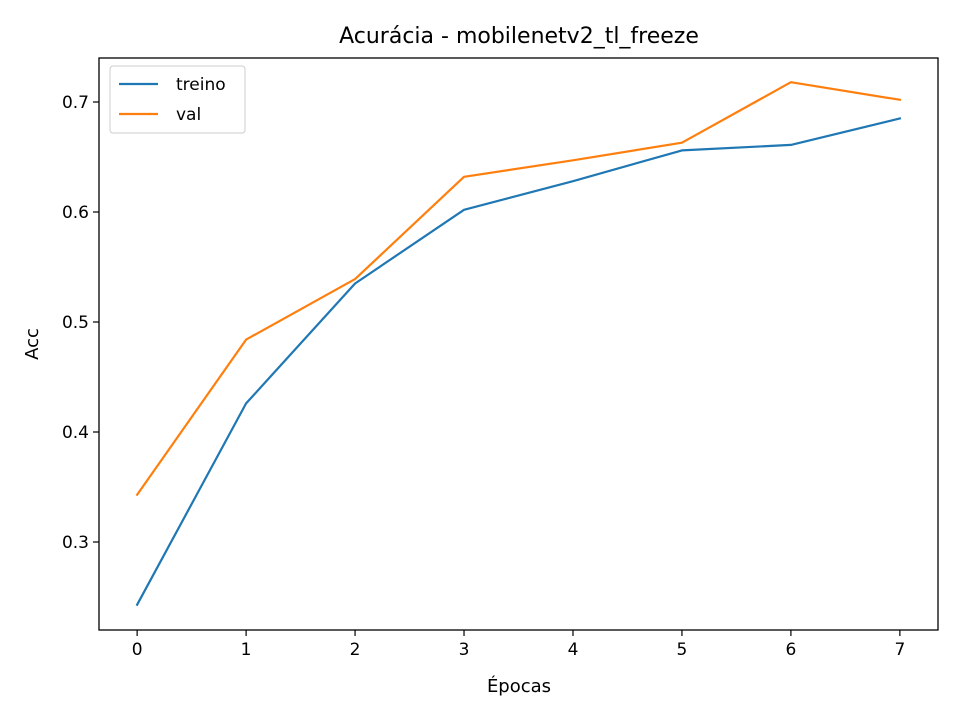  What do you see at coordinates (464, 650) in the screenshot?
I see `x-tick-label: 3` at bounding box center [464, 650].